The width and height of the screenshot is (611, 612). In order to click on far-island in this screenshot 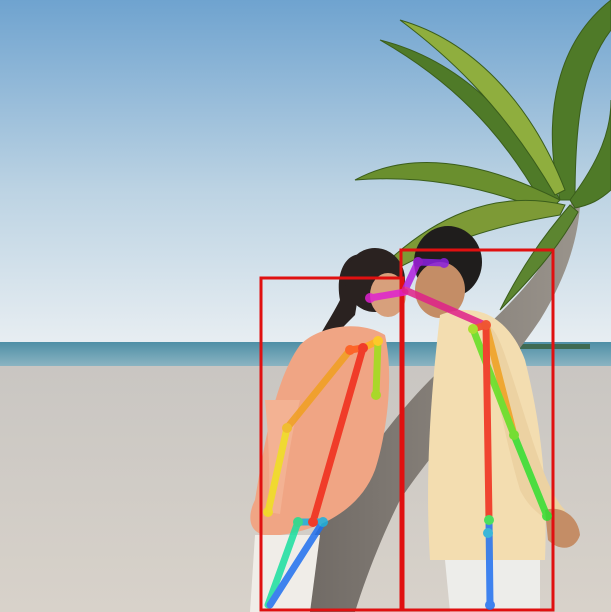, I will do `click(555, 346)`.